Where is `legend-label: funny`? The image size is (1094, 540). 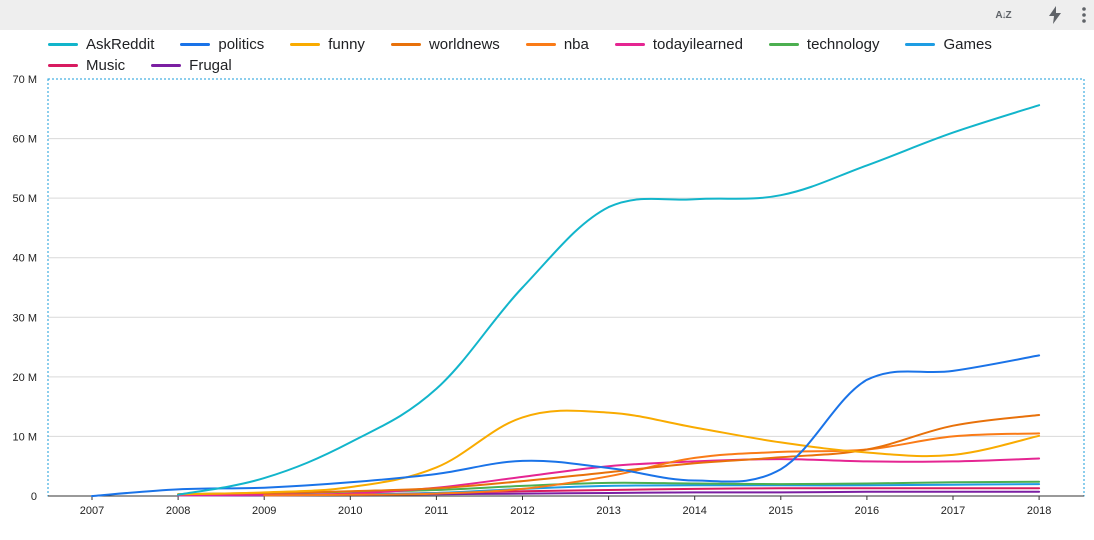 legend-label: funny is located at coordinates (346, 44).